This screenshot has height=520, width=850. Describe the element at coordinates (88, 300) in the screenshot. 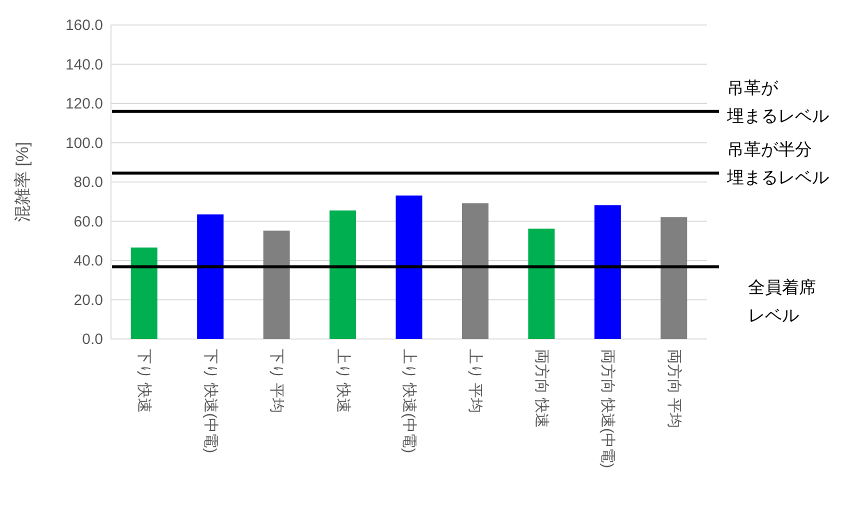

I see `y-tick-label: 20.0` at that location.